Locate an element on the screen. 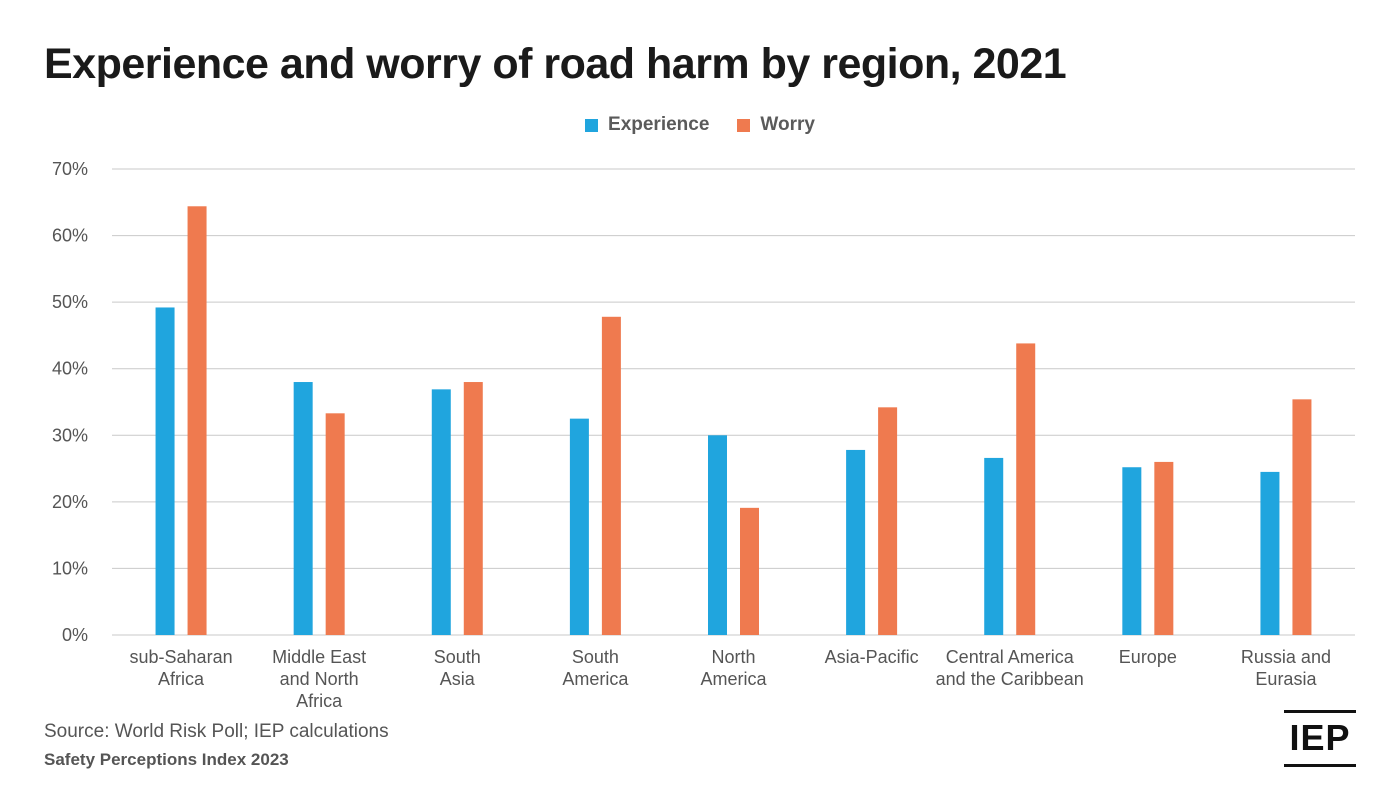  legend-label-experience: Experience is located at coordinates (659, 124).